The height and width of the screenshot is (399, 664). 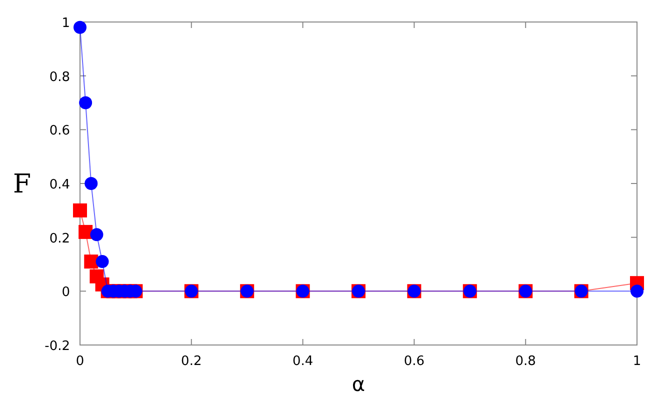 I want to click on y-tick-label: 0, so click(x=66, y=292).